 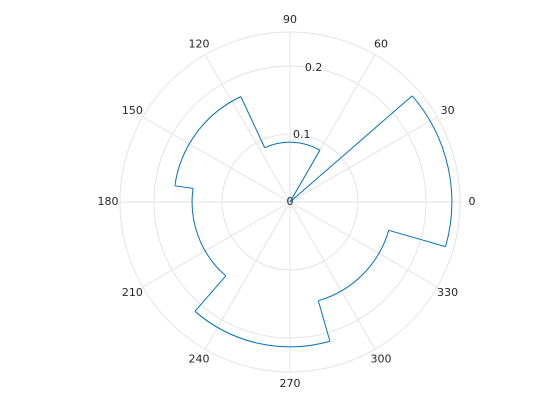 I want to click on theta-tick-label: 300, so click(x=381, y=359).